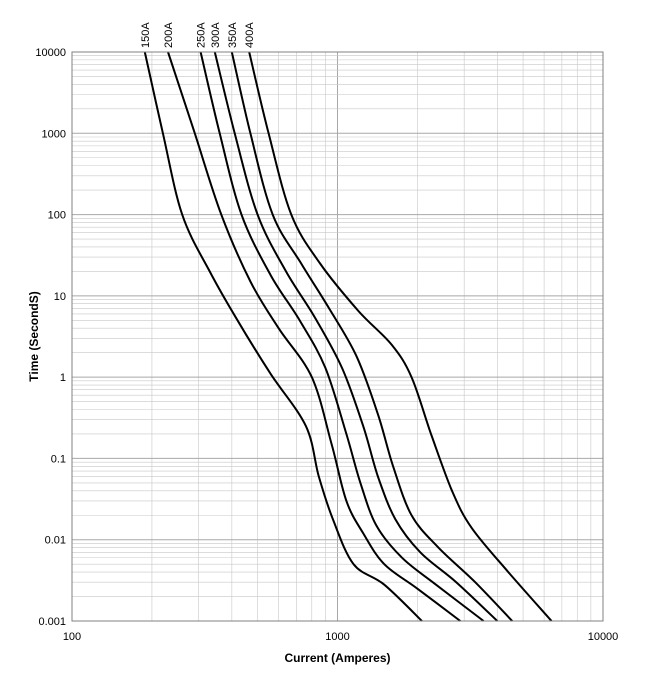 This screenshot has width=646, height=676. I want to click on x-axis-ticks: 100 1000 10000, so click(340, 637).